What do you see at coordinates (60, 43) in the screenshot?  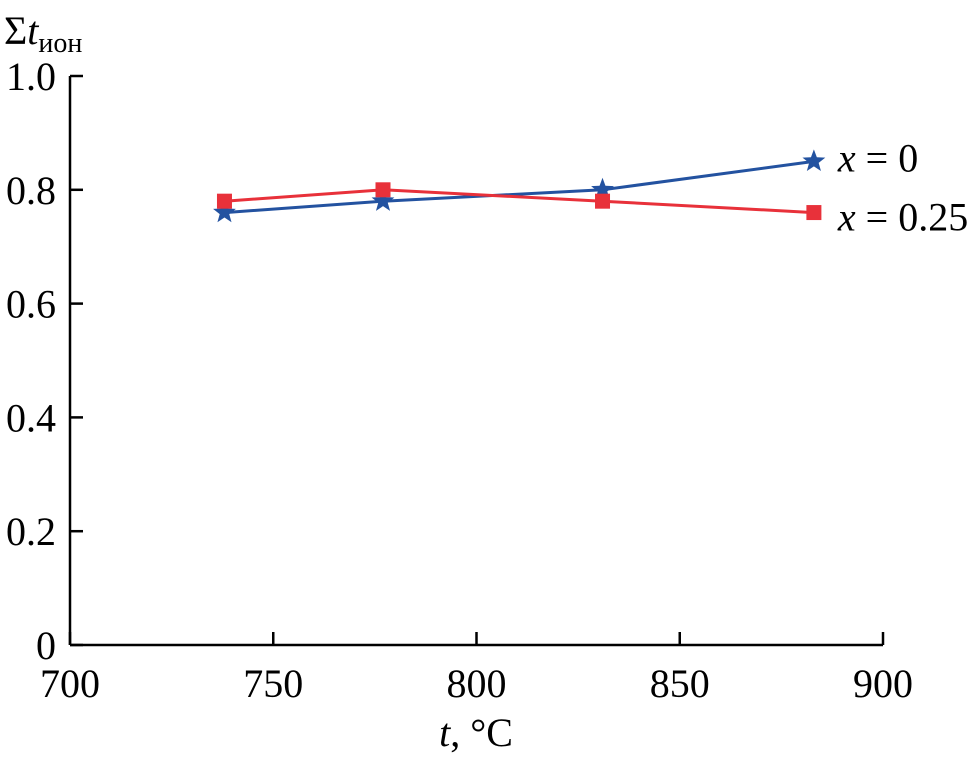 I see `y-axis-title-sub: ион` at bounding box center [60, 43].